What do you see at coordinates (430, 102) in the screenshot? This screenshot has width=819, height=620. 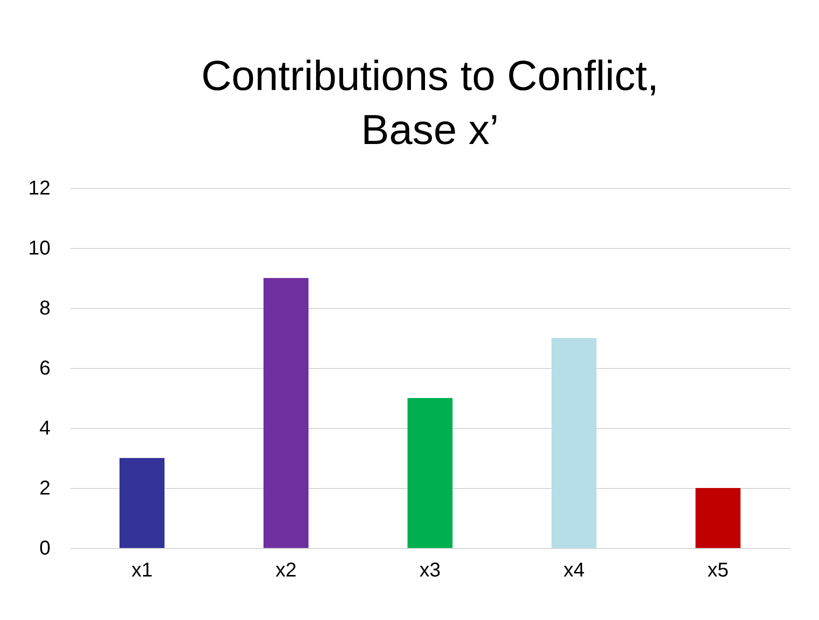 I see `chart-title: Contributions to Conflict, Base x’` at bounding box center [430, 102].